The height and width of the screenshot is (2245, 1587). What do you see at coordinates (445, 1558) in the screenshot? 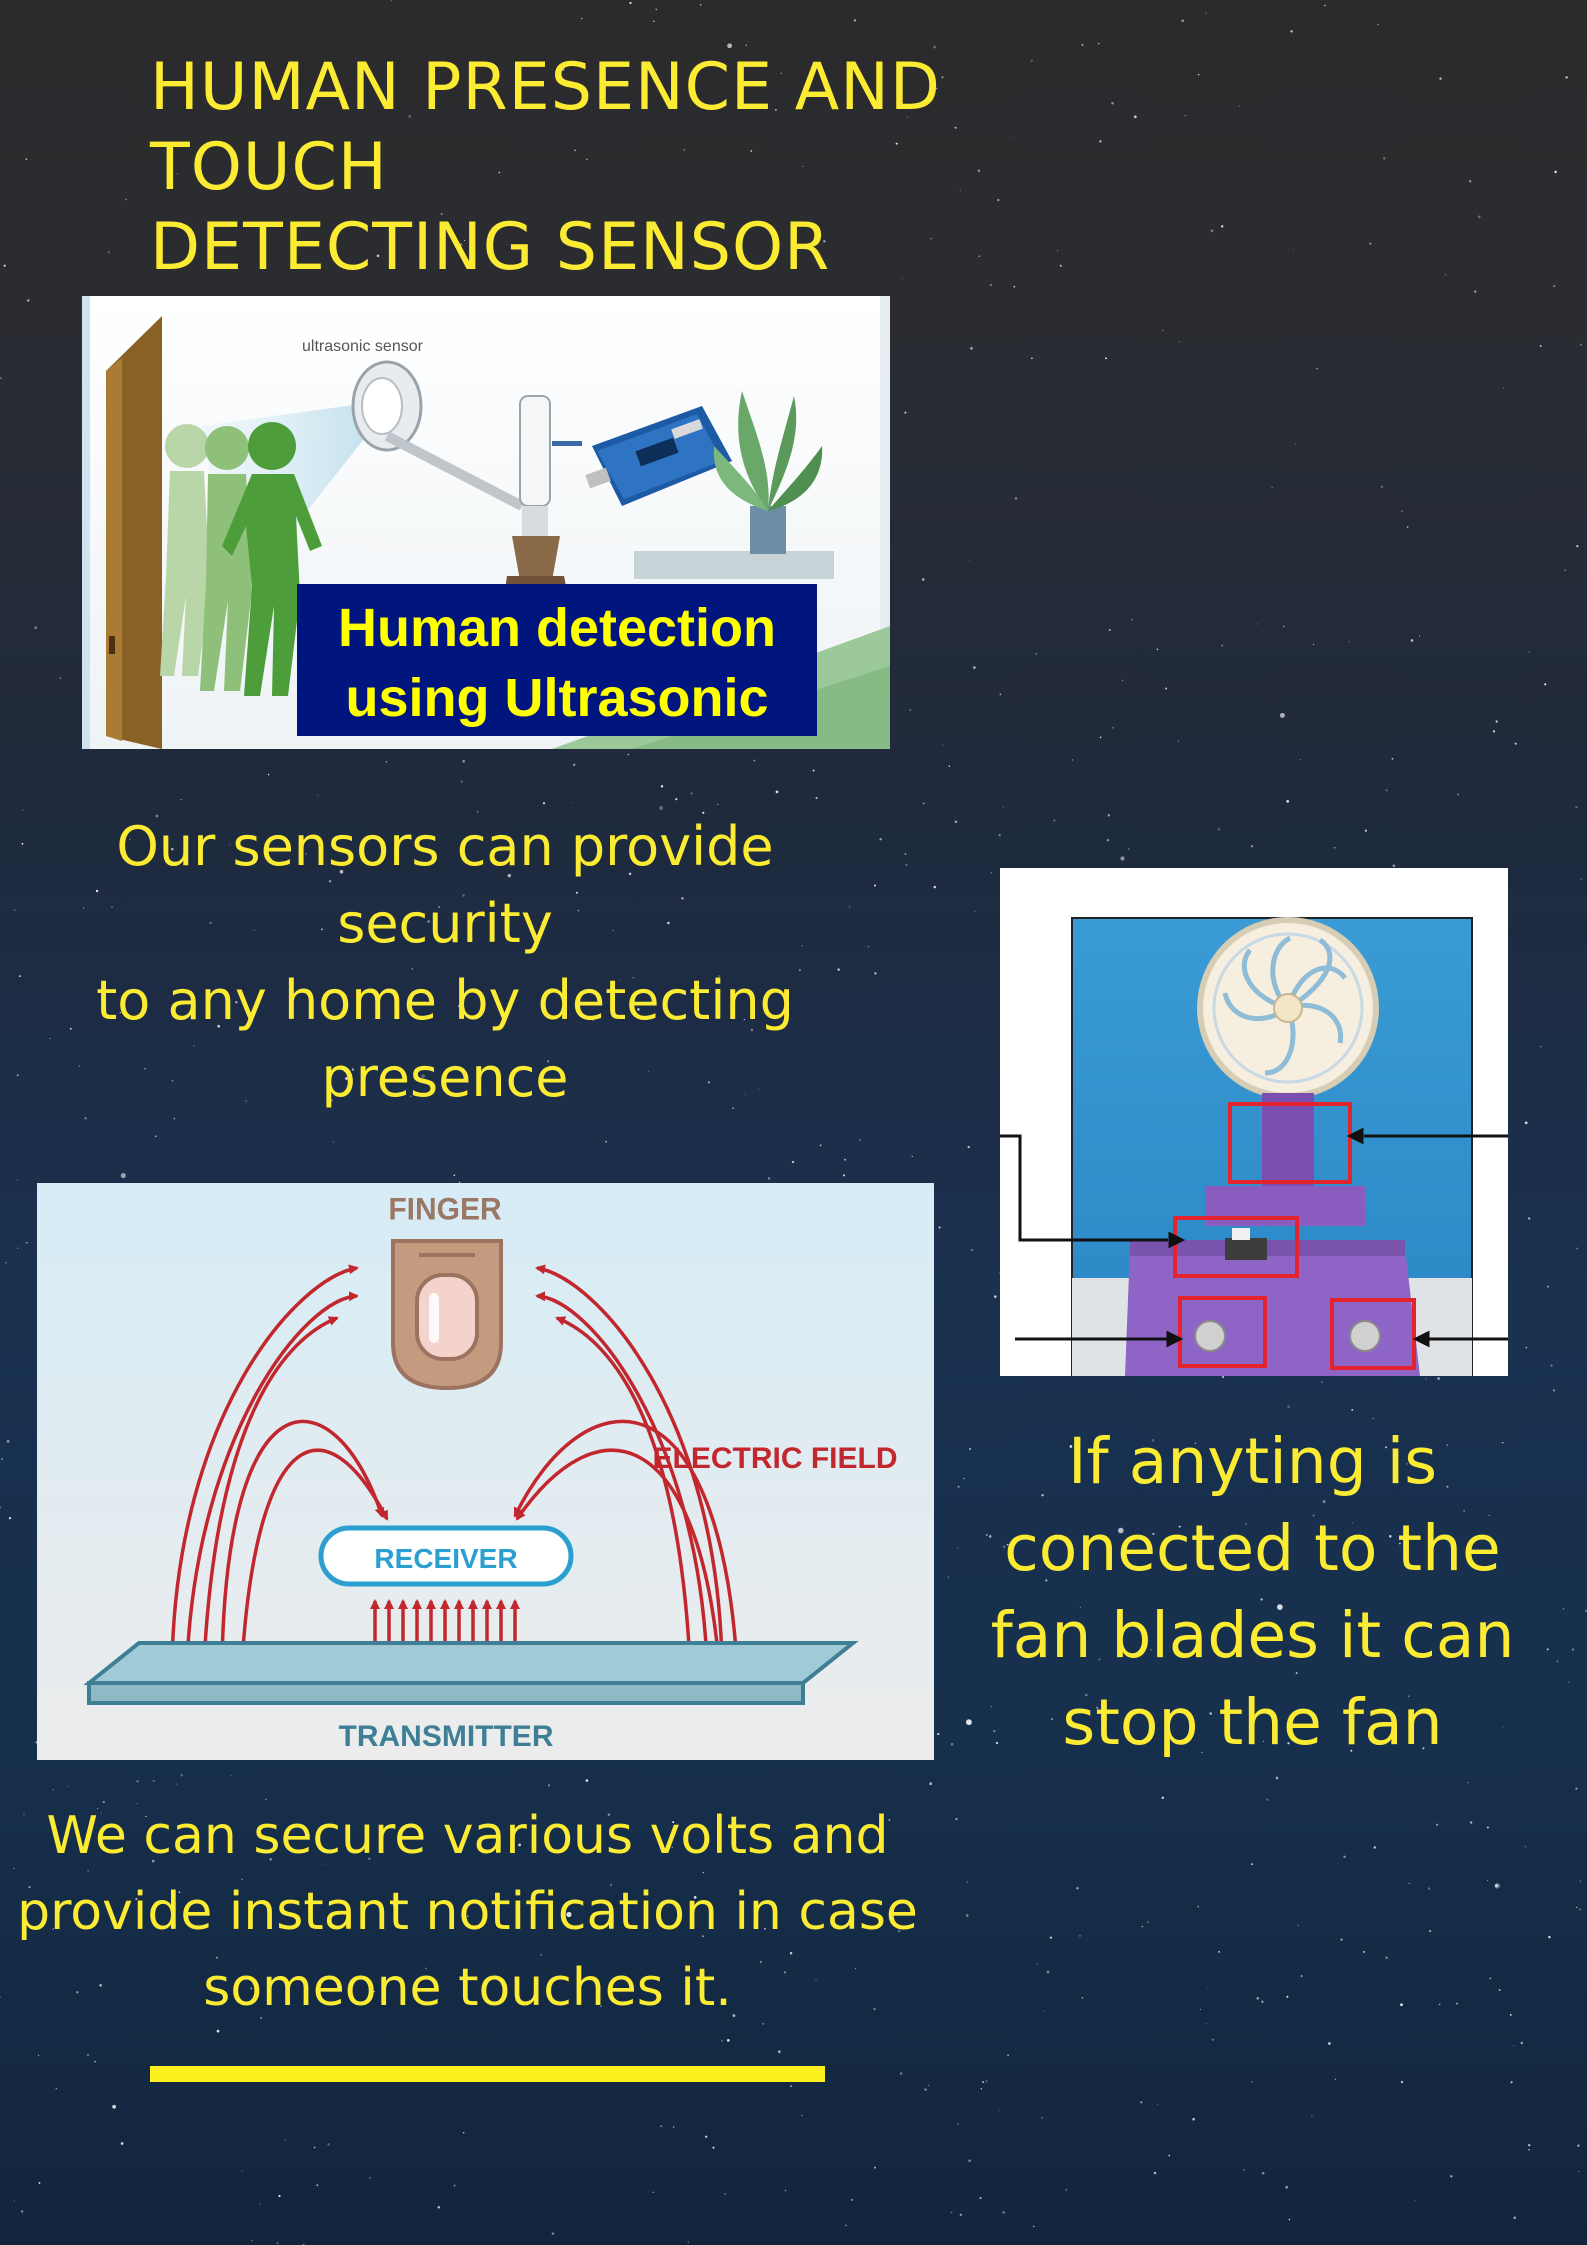
I see `receiver-label: RECEIVER` at bounding box center [445, 1558].